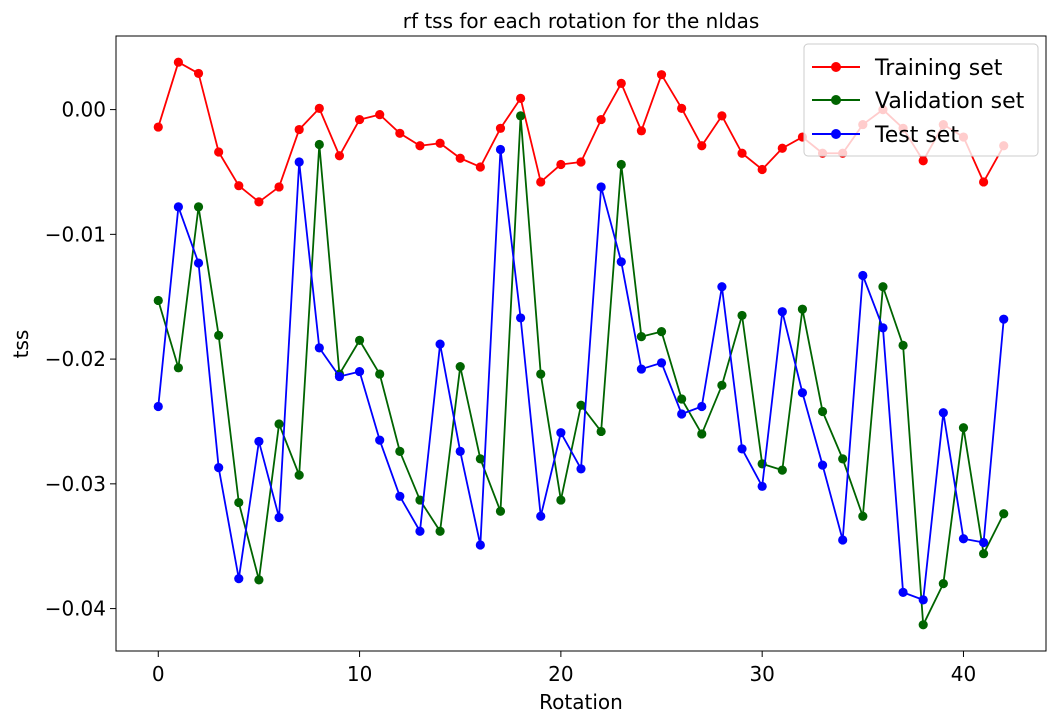 Image resolution: width=1056 pixels, height=723 pixels. What do you see at coordinates (885, 135) in the screenshot?
I see `legend-entry-test: Test set` at bounding box center [885, 135].